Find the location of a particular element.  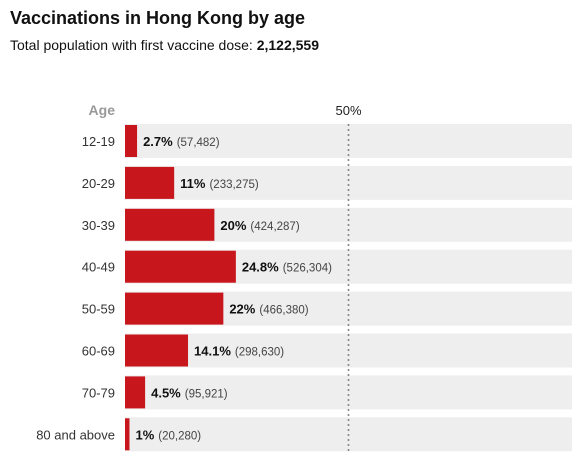

category-label: 80 and above is located at coordinates (75, 434).